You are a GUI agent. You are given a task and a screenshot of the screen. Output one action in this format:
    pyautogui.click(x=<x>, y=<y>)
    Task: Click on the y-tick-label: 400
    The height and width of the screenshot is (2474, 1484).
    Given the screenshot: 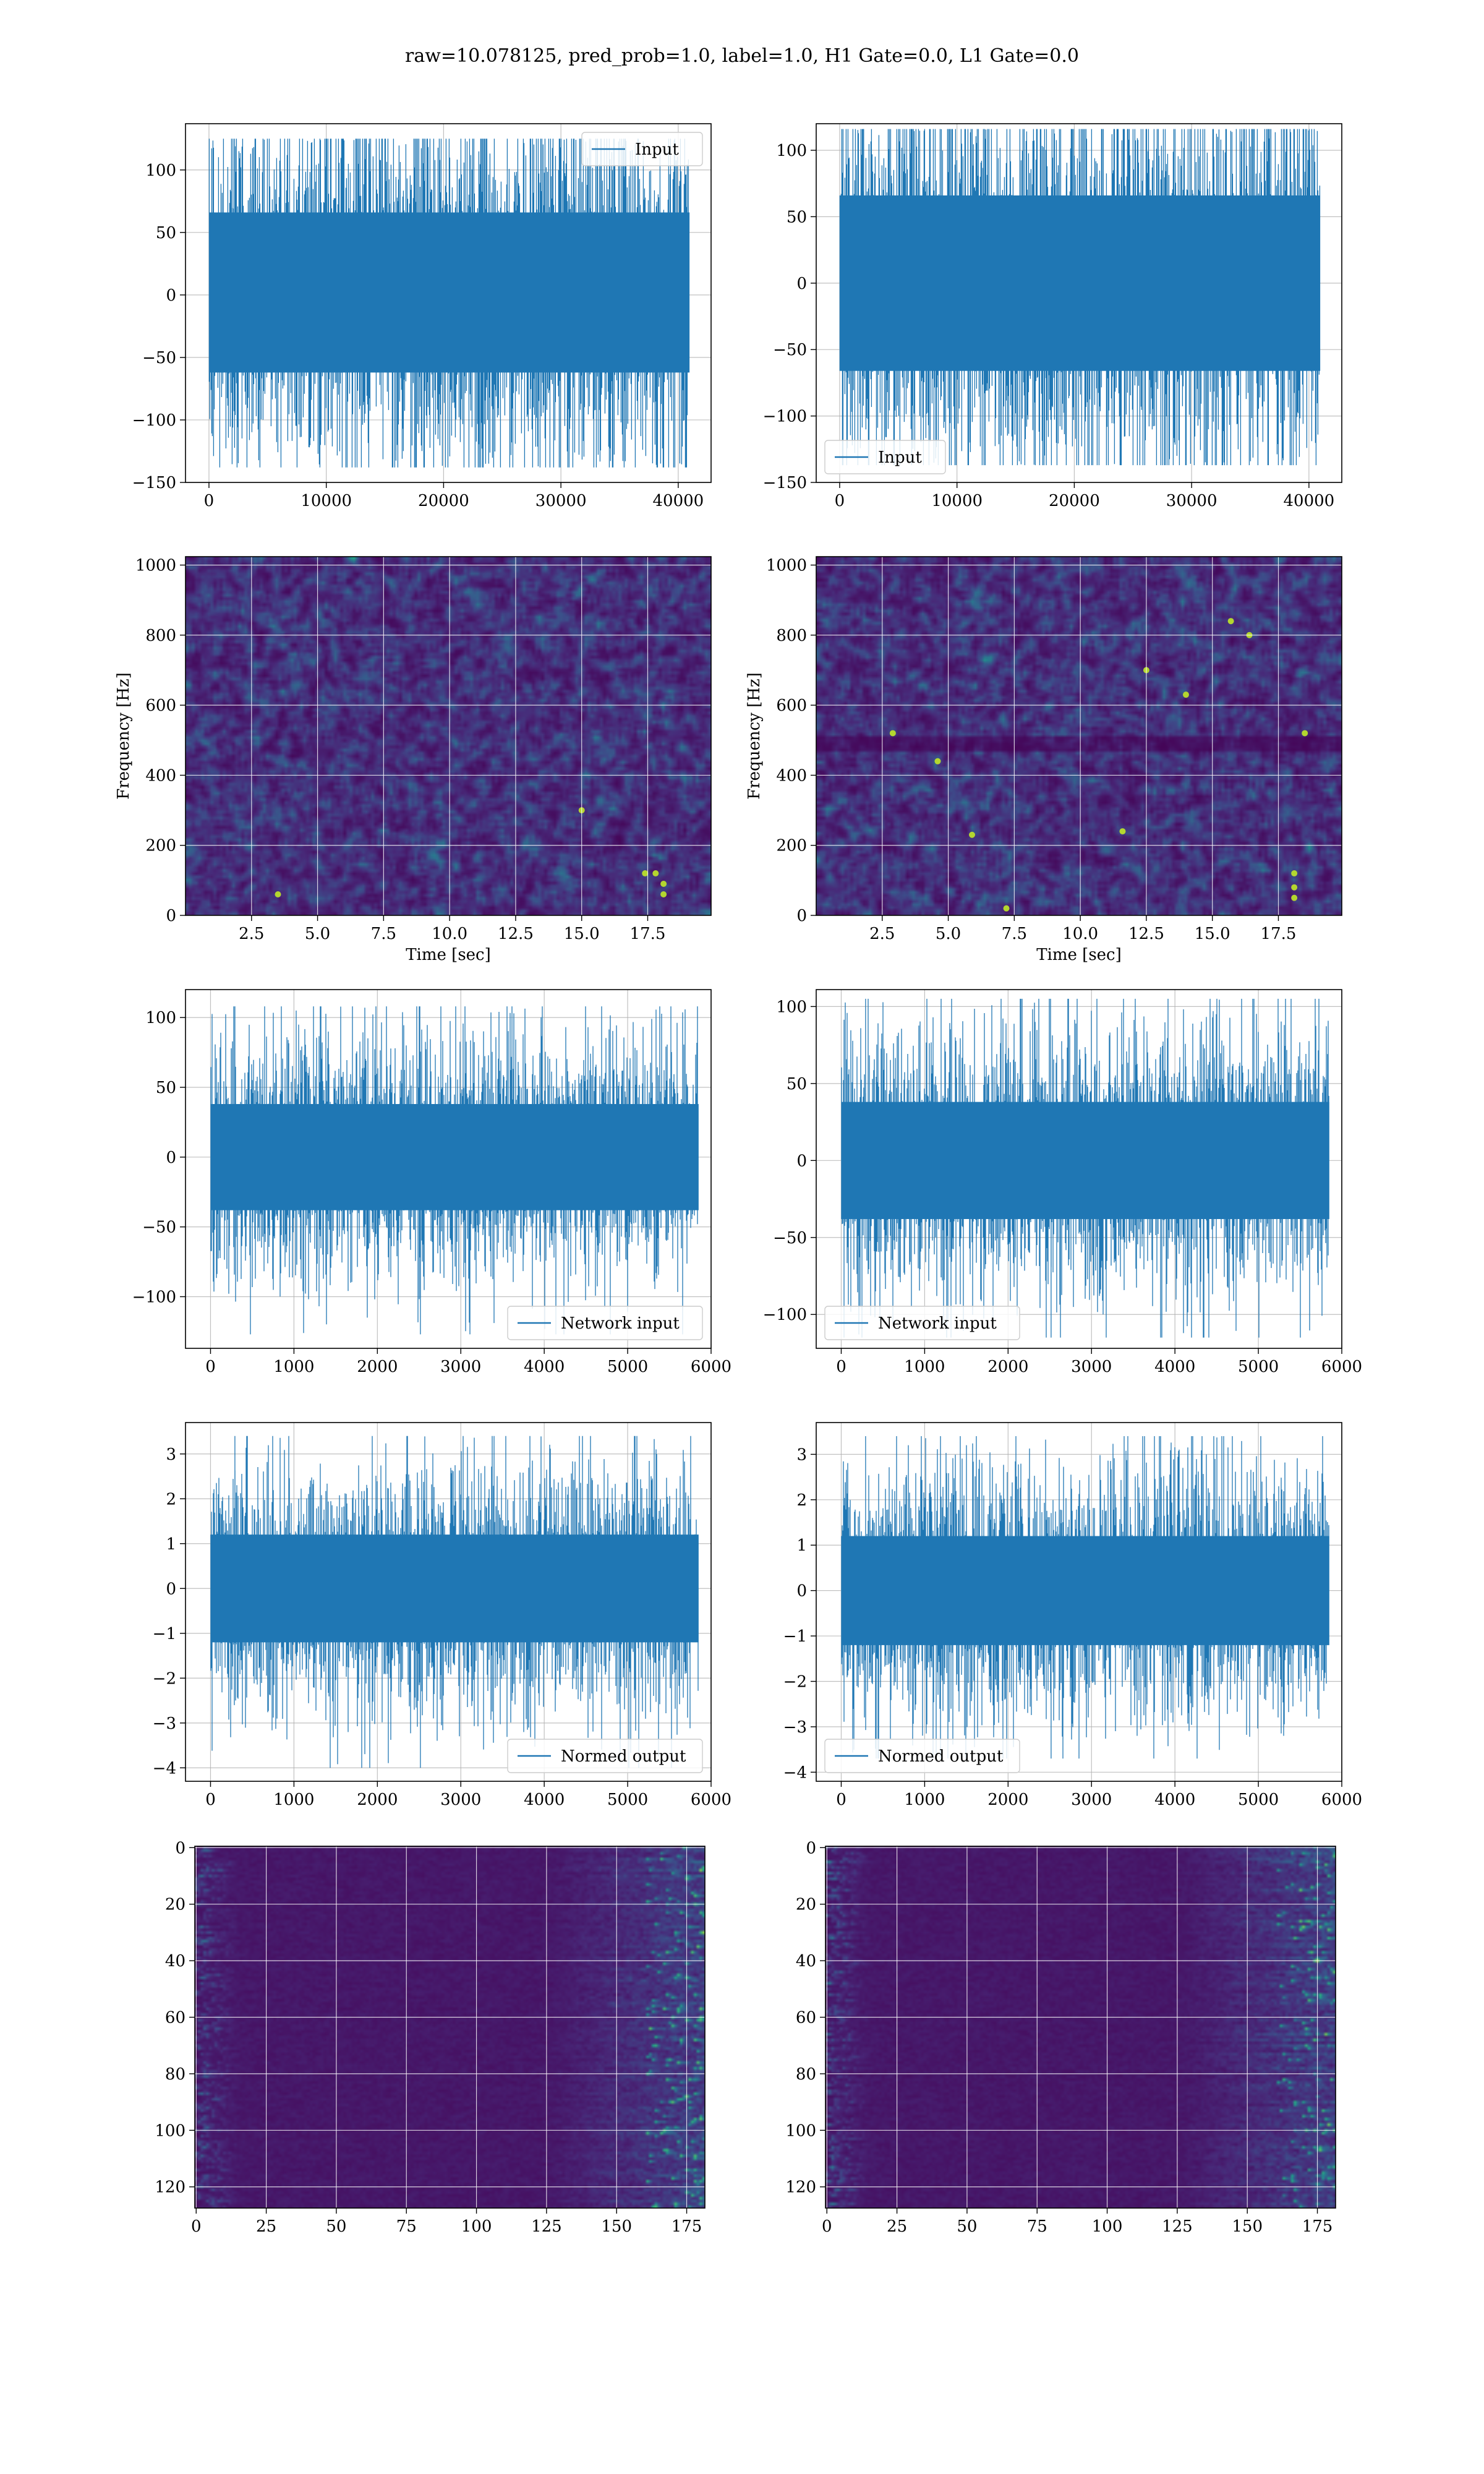 What is the action you would take?
    pyautogui.click(x=160, y=775)
    